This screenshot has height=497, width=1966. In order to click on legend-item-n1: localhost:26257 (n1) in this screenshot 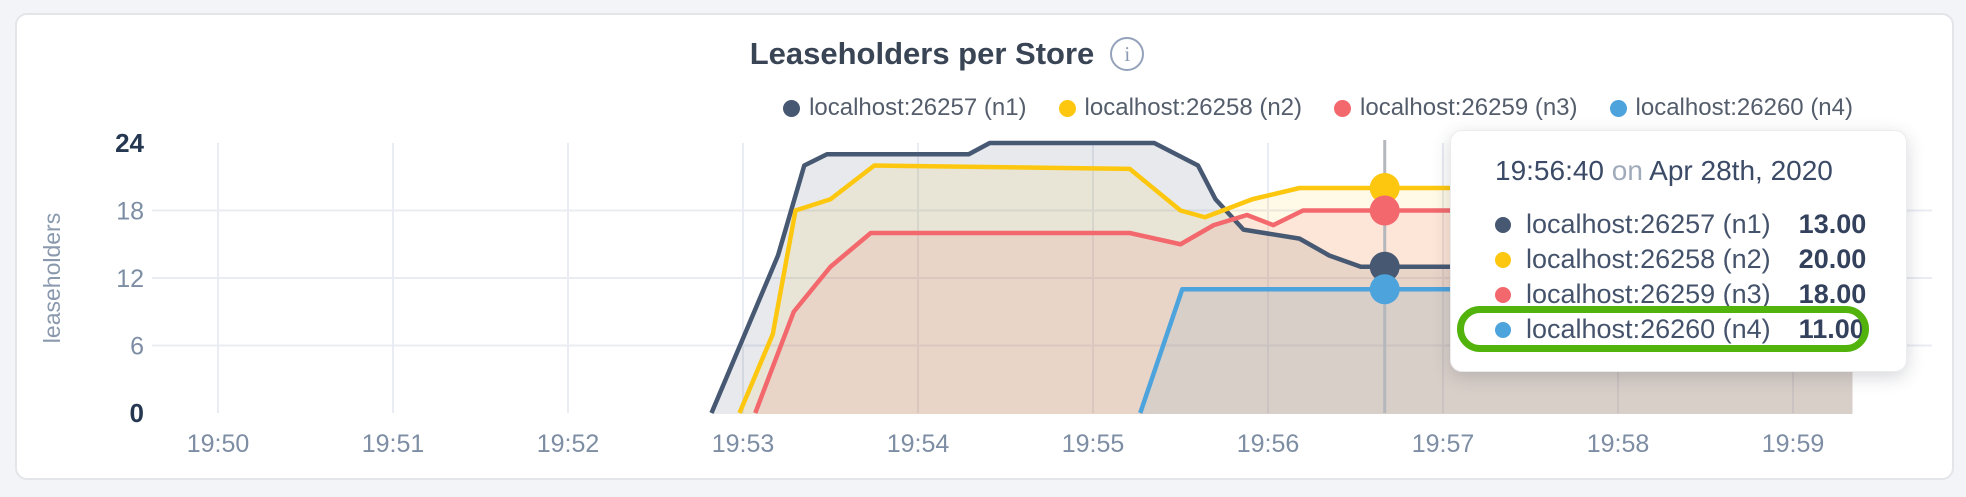, I will do `click(905, 108)`.